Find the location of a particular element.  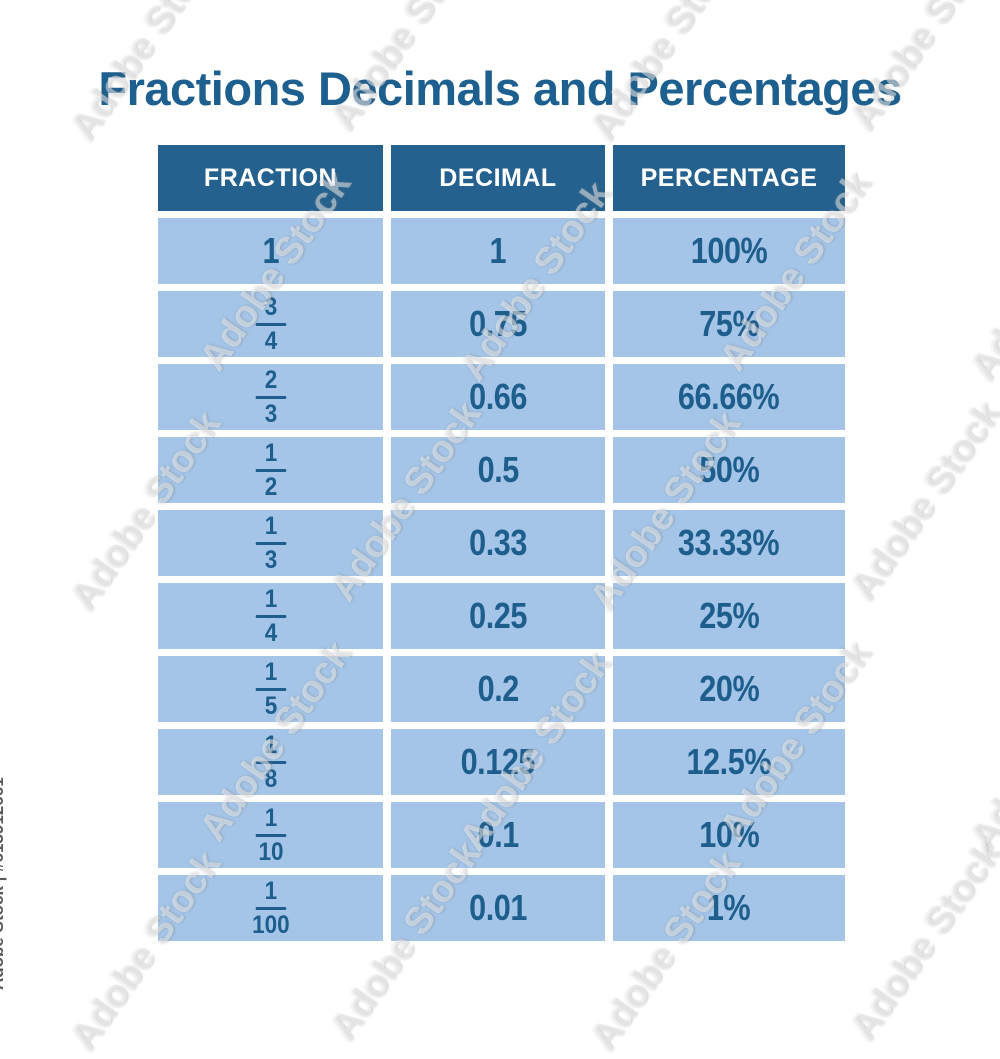

fraction: 1 10 is located at coordinates (270, 834).